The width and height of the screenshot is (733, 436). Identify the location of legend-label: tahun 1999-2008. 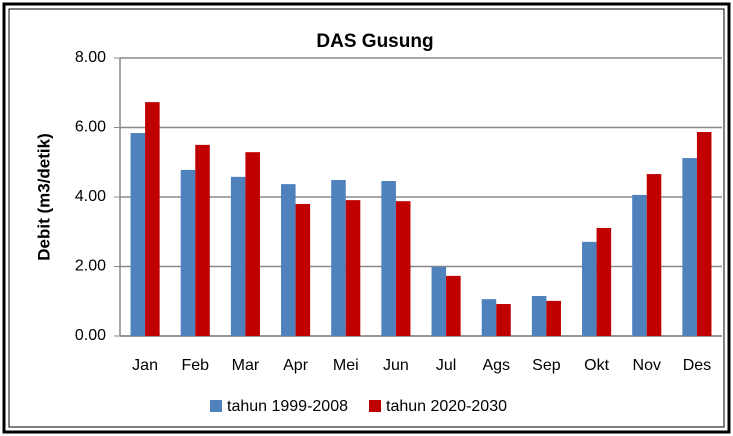
(287, 406).